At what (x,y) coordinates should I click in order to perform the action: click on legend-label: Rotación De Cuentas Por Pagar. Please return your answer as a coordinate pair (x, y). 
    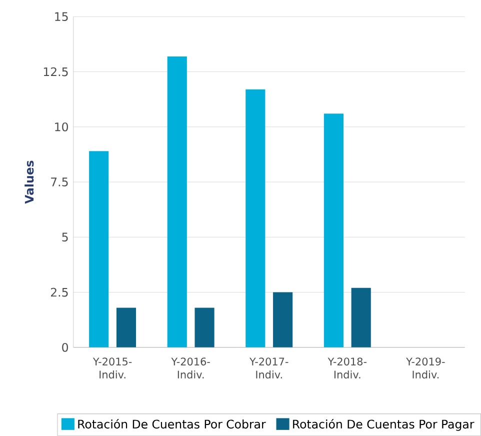
    Looking at the image, I should click on (383, 425).